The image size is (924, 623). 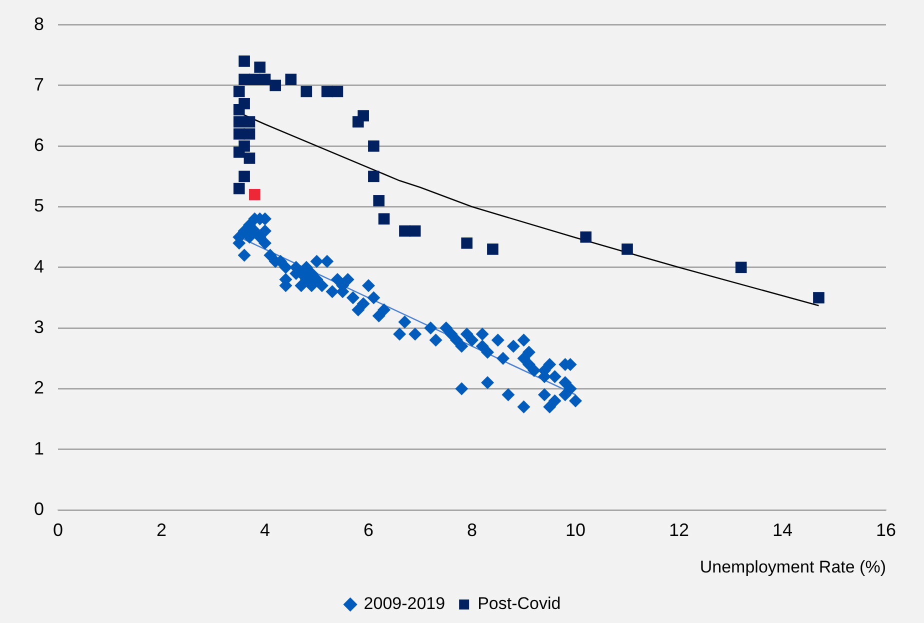 I want to click on x-tick-label: 16, so click(x=886, y=530).